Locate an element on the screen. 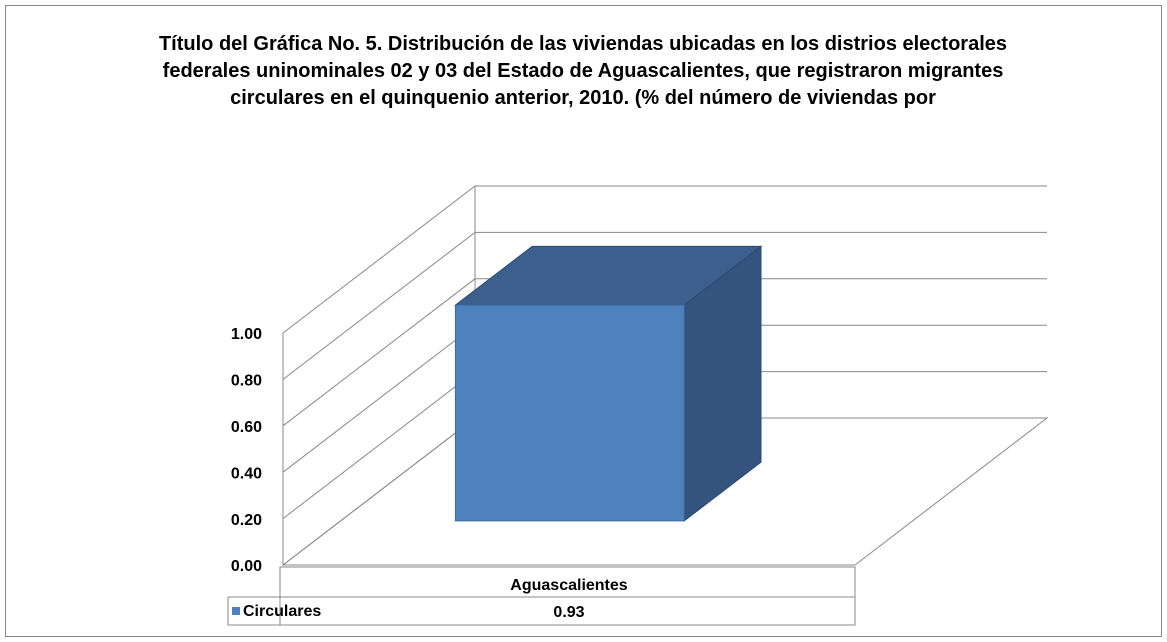 The width and height of the screenshot is (1167, 642). y-tick-label: 0.20 is located at coordinates (246, 520).